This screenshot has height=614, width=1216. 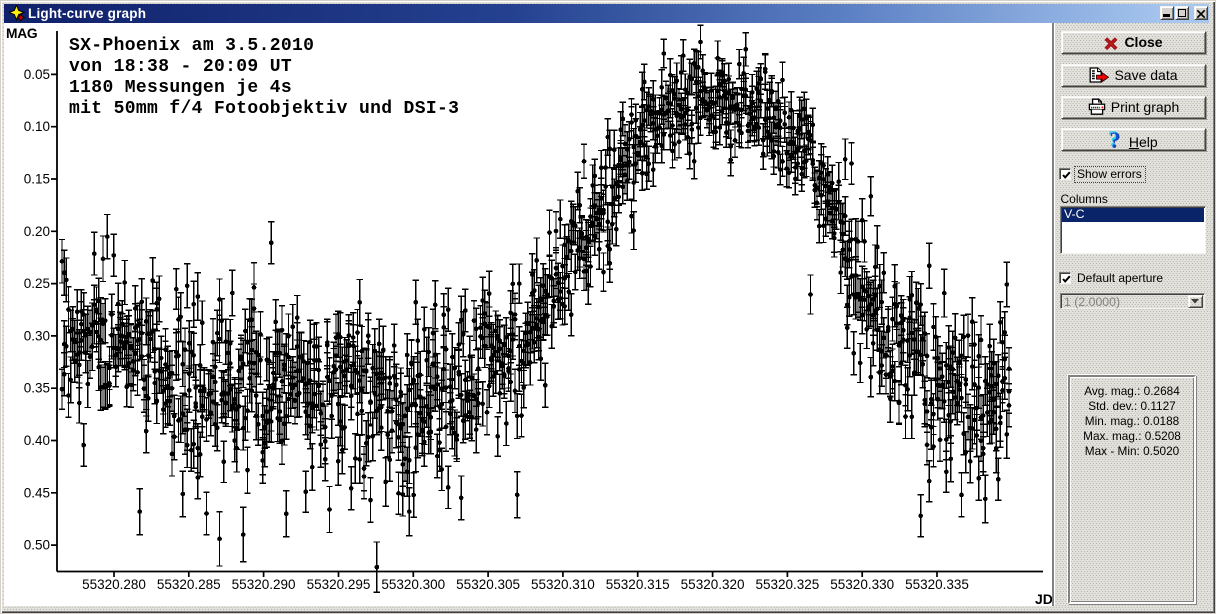 I want to click on svg-text: 55320.320, so click(x=713, y=584).